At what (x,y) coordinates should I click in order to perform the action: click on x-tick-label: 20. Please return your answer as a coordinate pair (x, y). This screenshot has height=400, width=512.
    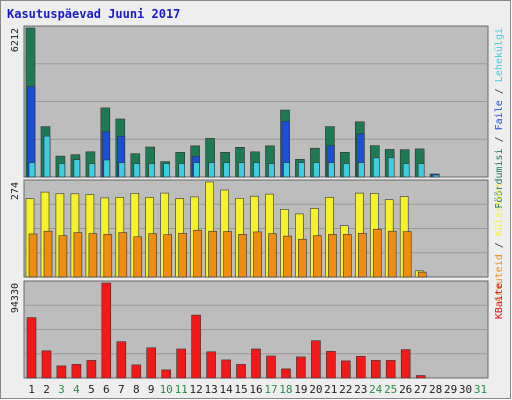
    Looking at the image, I should click on (315, 389).